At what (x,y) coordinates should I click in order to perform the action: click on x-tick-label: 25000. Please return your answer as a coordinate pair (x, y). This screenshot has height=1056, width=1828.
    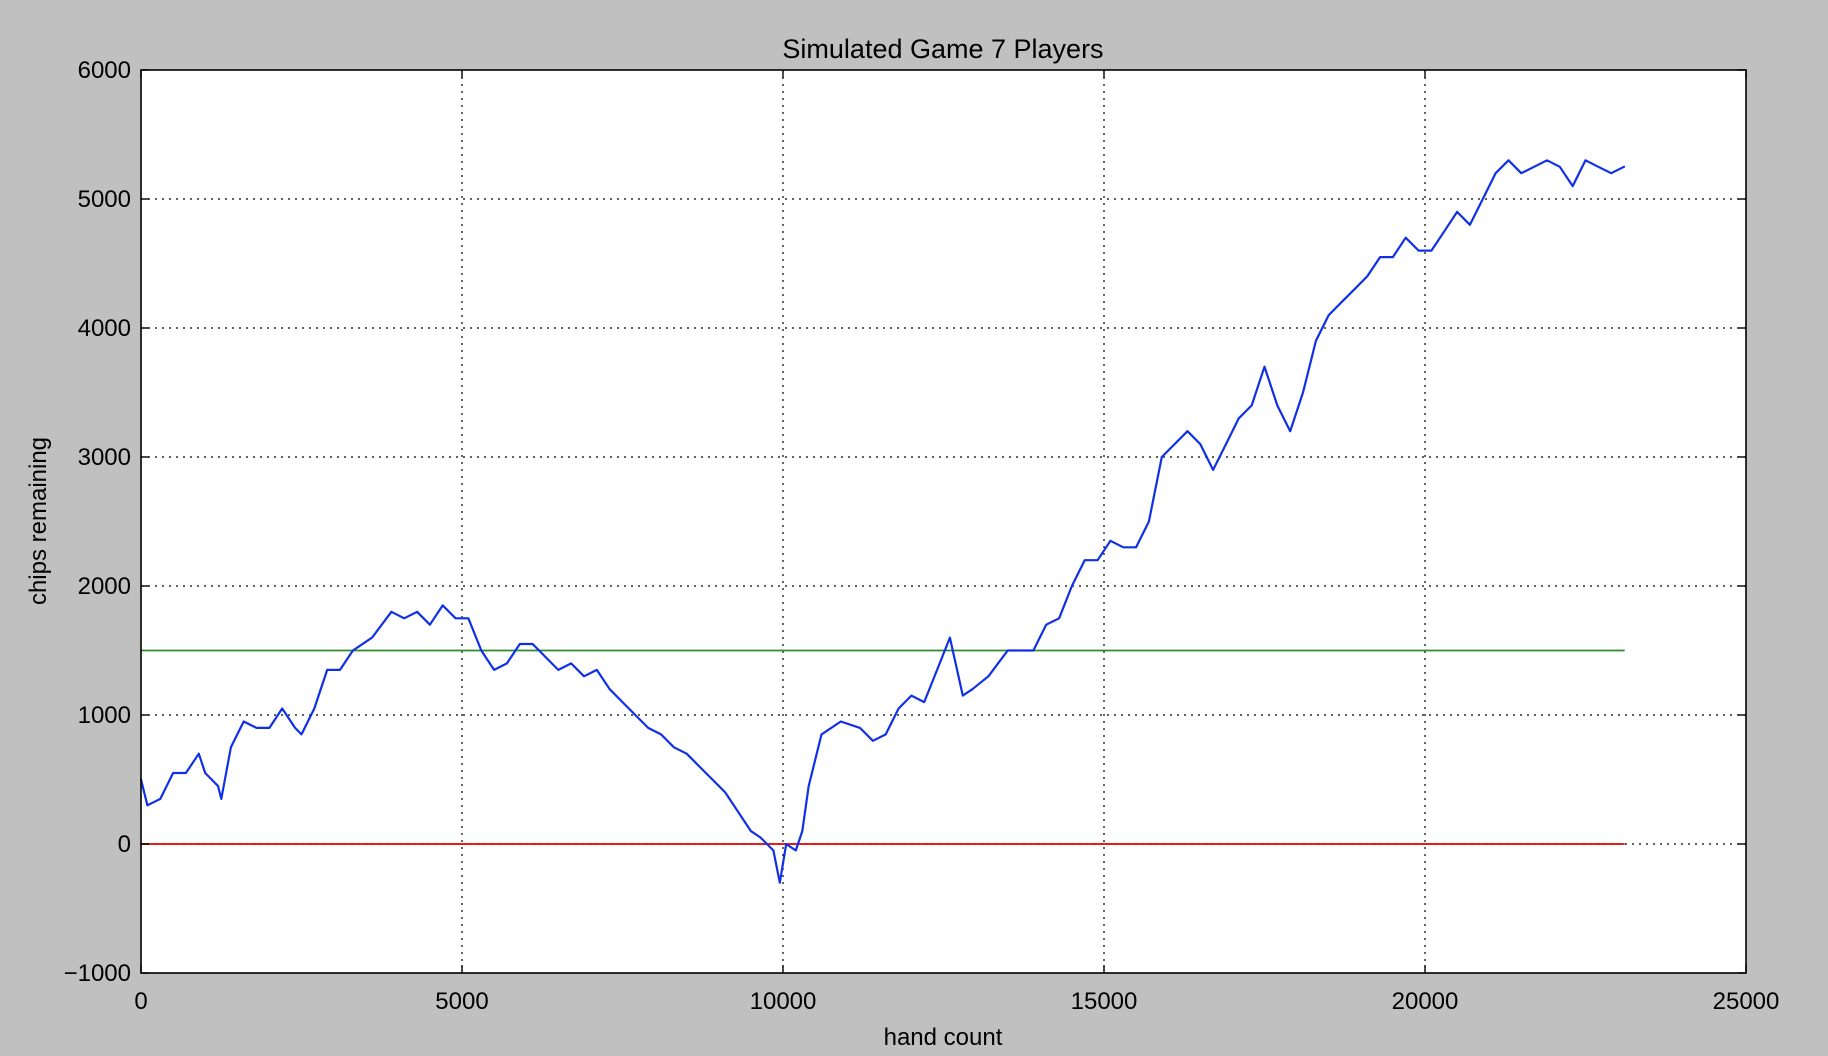
    Looking at the image, I should click on (1746, 1001).